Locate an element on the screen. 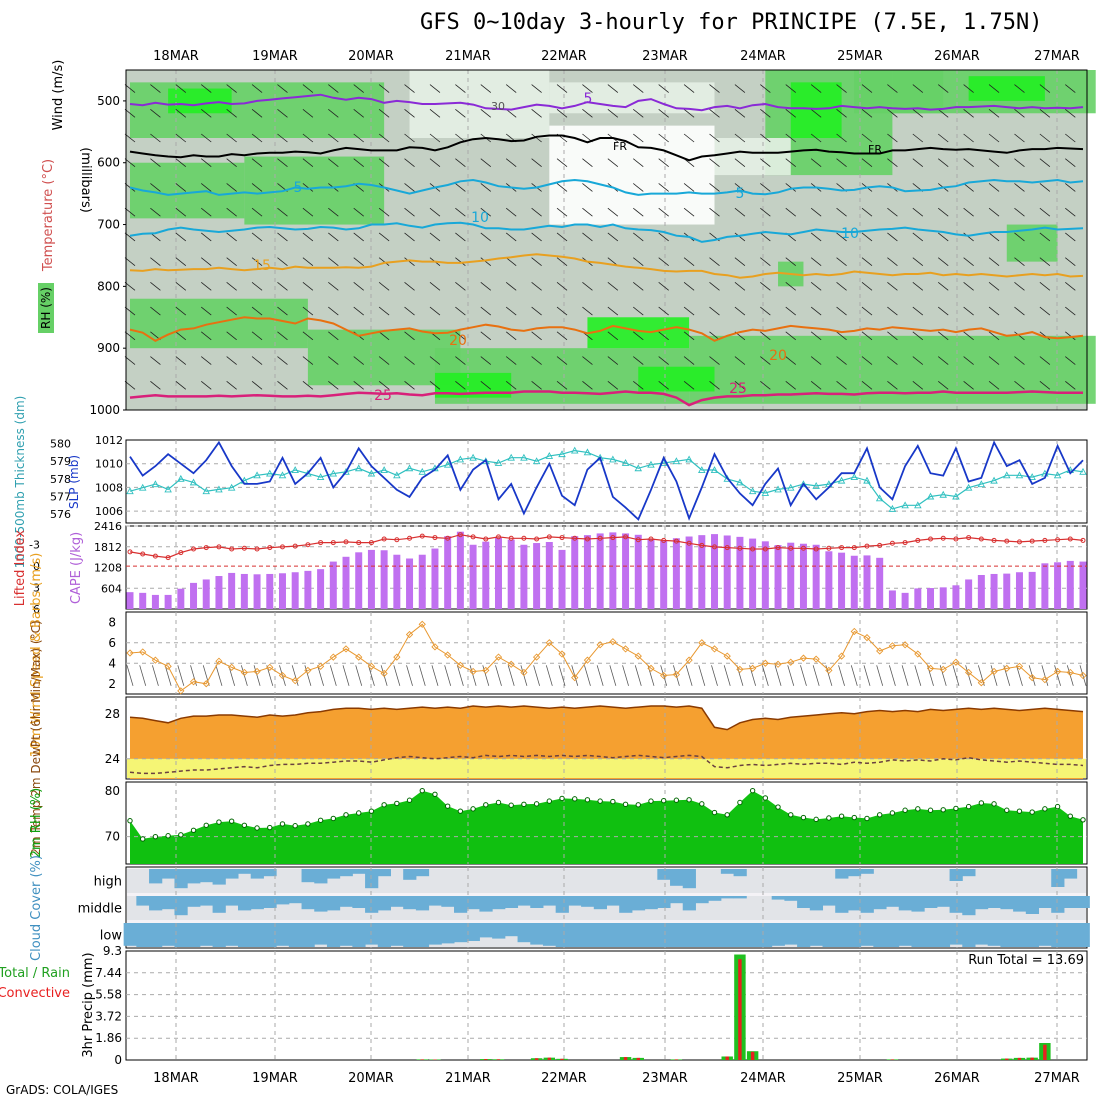 This screenshot has width=1100, height=1100. thickness-tick: 578 is located at coordinates (60, 479).